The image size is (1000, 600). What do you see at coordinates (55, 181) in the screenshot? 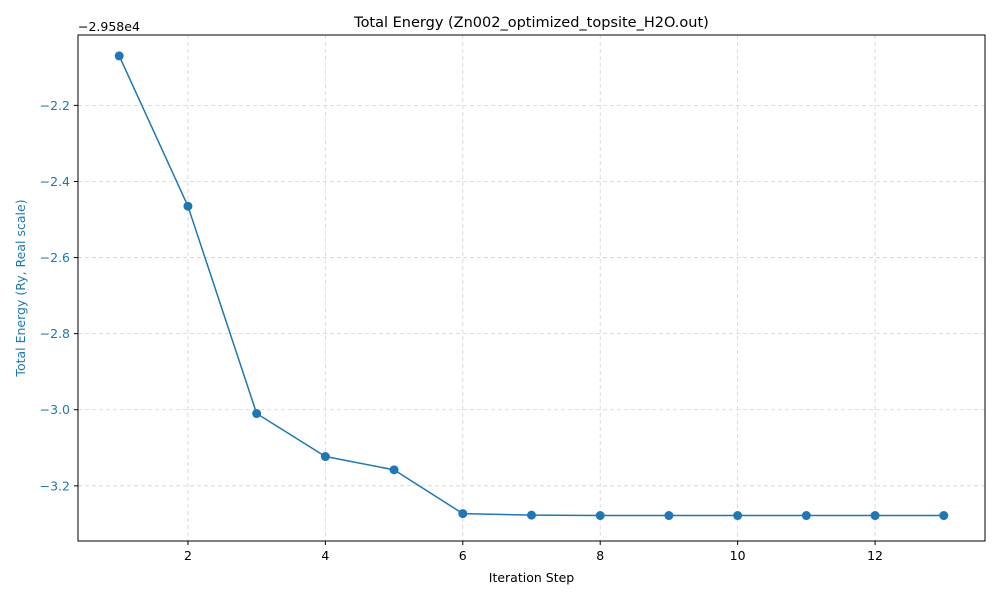
I see `y-tick-label: −2.4` at bounding box center [55, 181].